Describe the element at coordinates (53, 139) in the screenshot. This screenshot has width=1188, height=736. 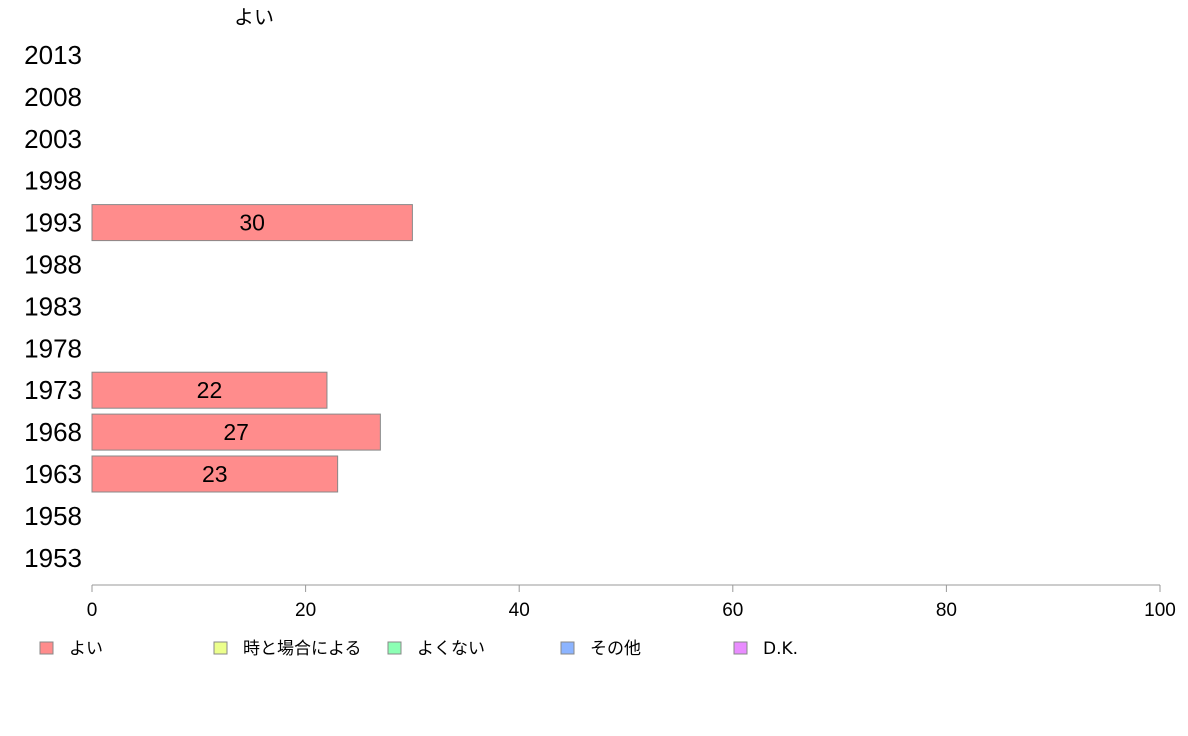
I see `y-tick-label: 2003` at that location.